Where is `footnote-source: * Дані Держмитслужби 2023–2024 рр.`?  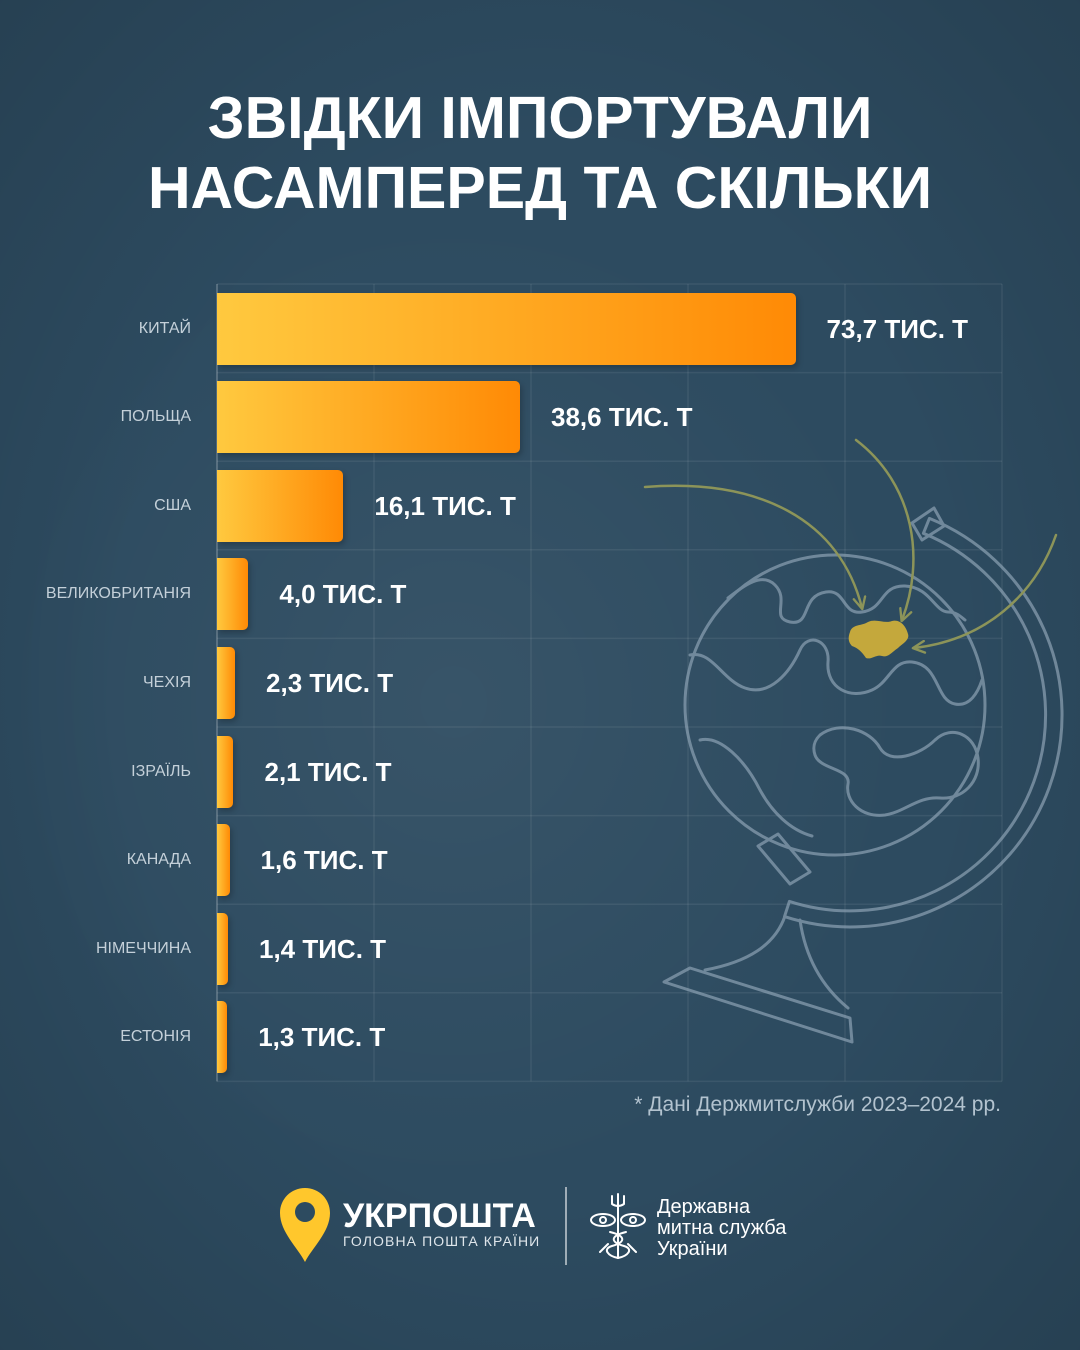
footnote-source: * Дані Держмитслужби 2023–2024 рр. is located at coordinates (817, 1104).